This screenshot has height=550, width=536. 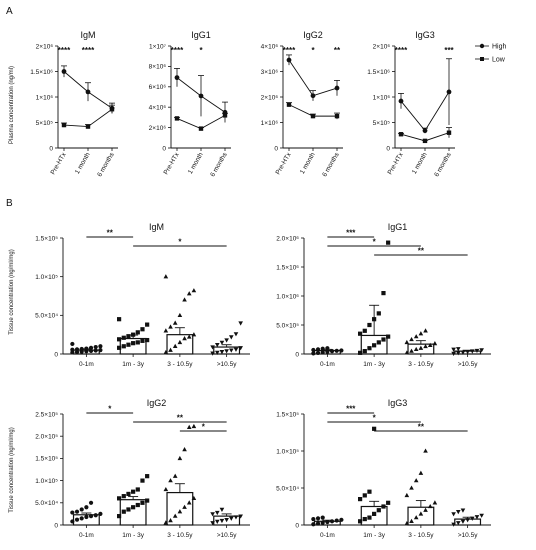 I want to click on x-tick-label-tissue-0-0: 0-1m, so click(x=86, y=364).